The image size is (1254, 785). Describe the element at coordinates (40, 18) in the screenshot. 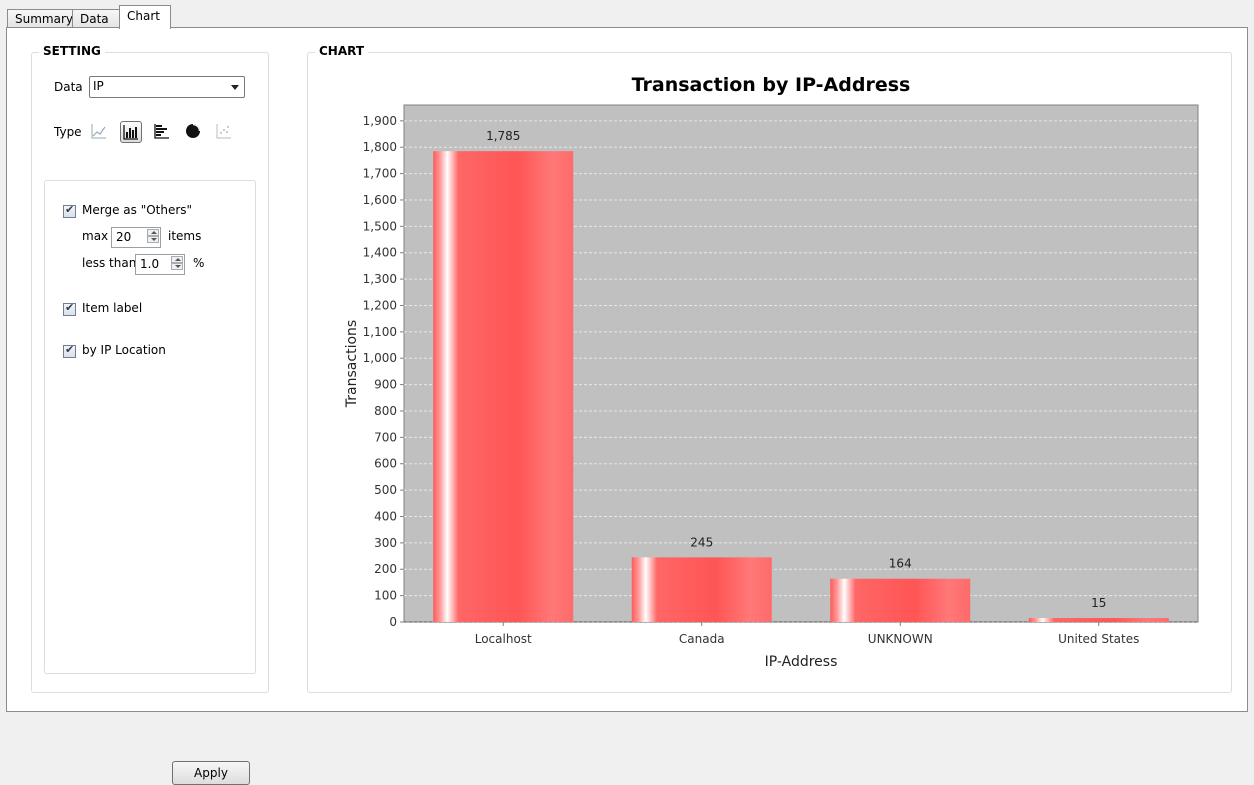

I see `tab-summary: Summary` at that location.